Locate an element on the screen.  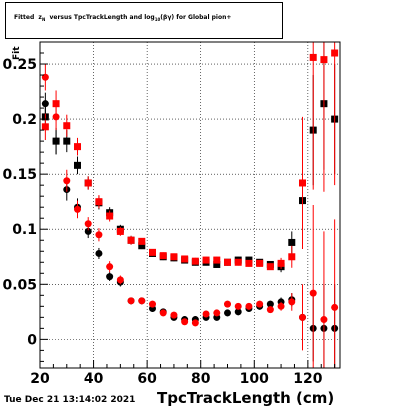
y-tick-label: 0.05 is located at coordinates (19, 285).